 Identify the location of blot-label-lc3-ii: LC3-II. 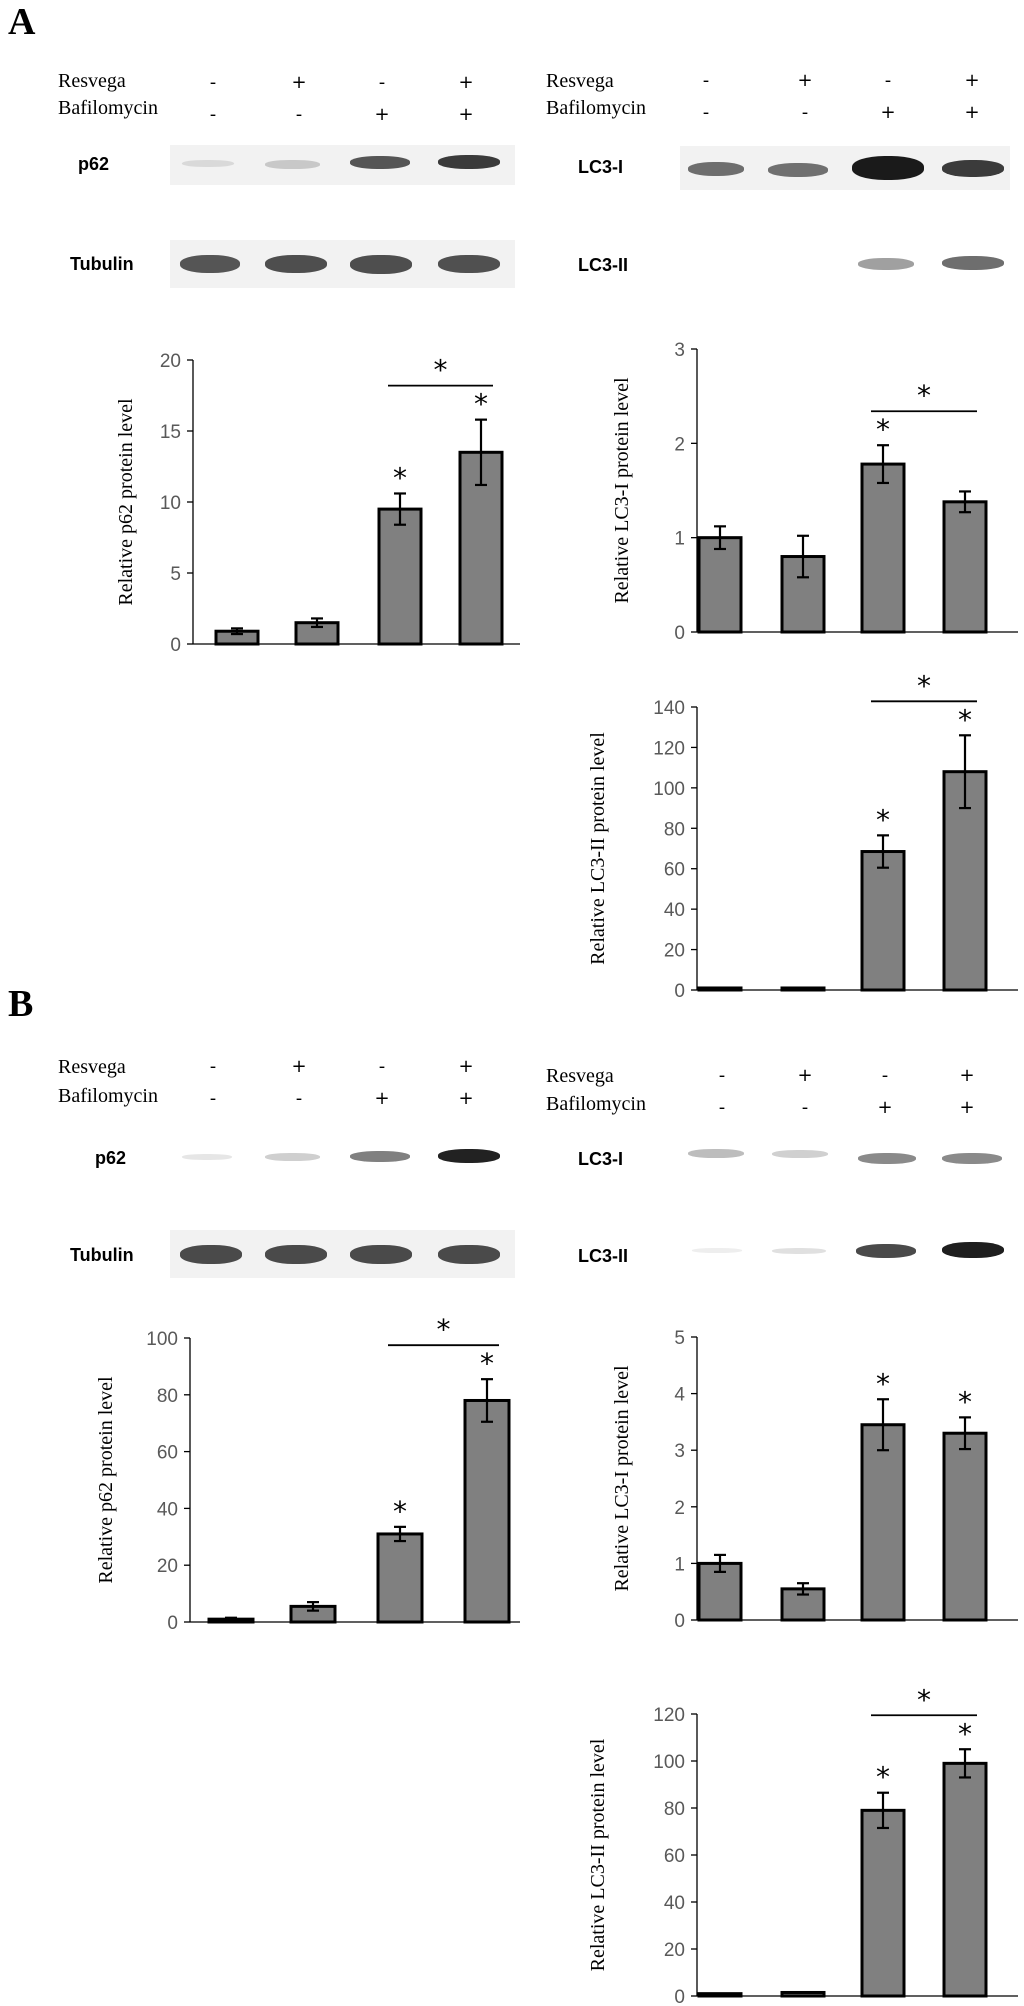
(603, 265).